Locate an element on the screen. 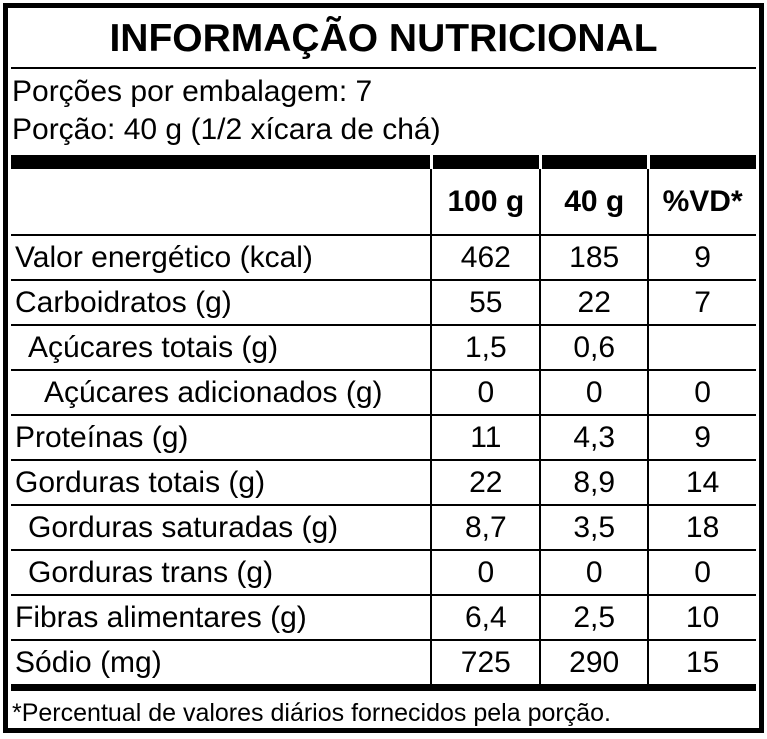 This screenshot has width=767, height=739. separator-bar-top is located at coordinates (383, 162).